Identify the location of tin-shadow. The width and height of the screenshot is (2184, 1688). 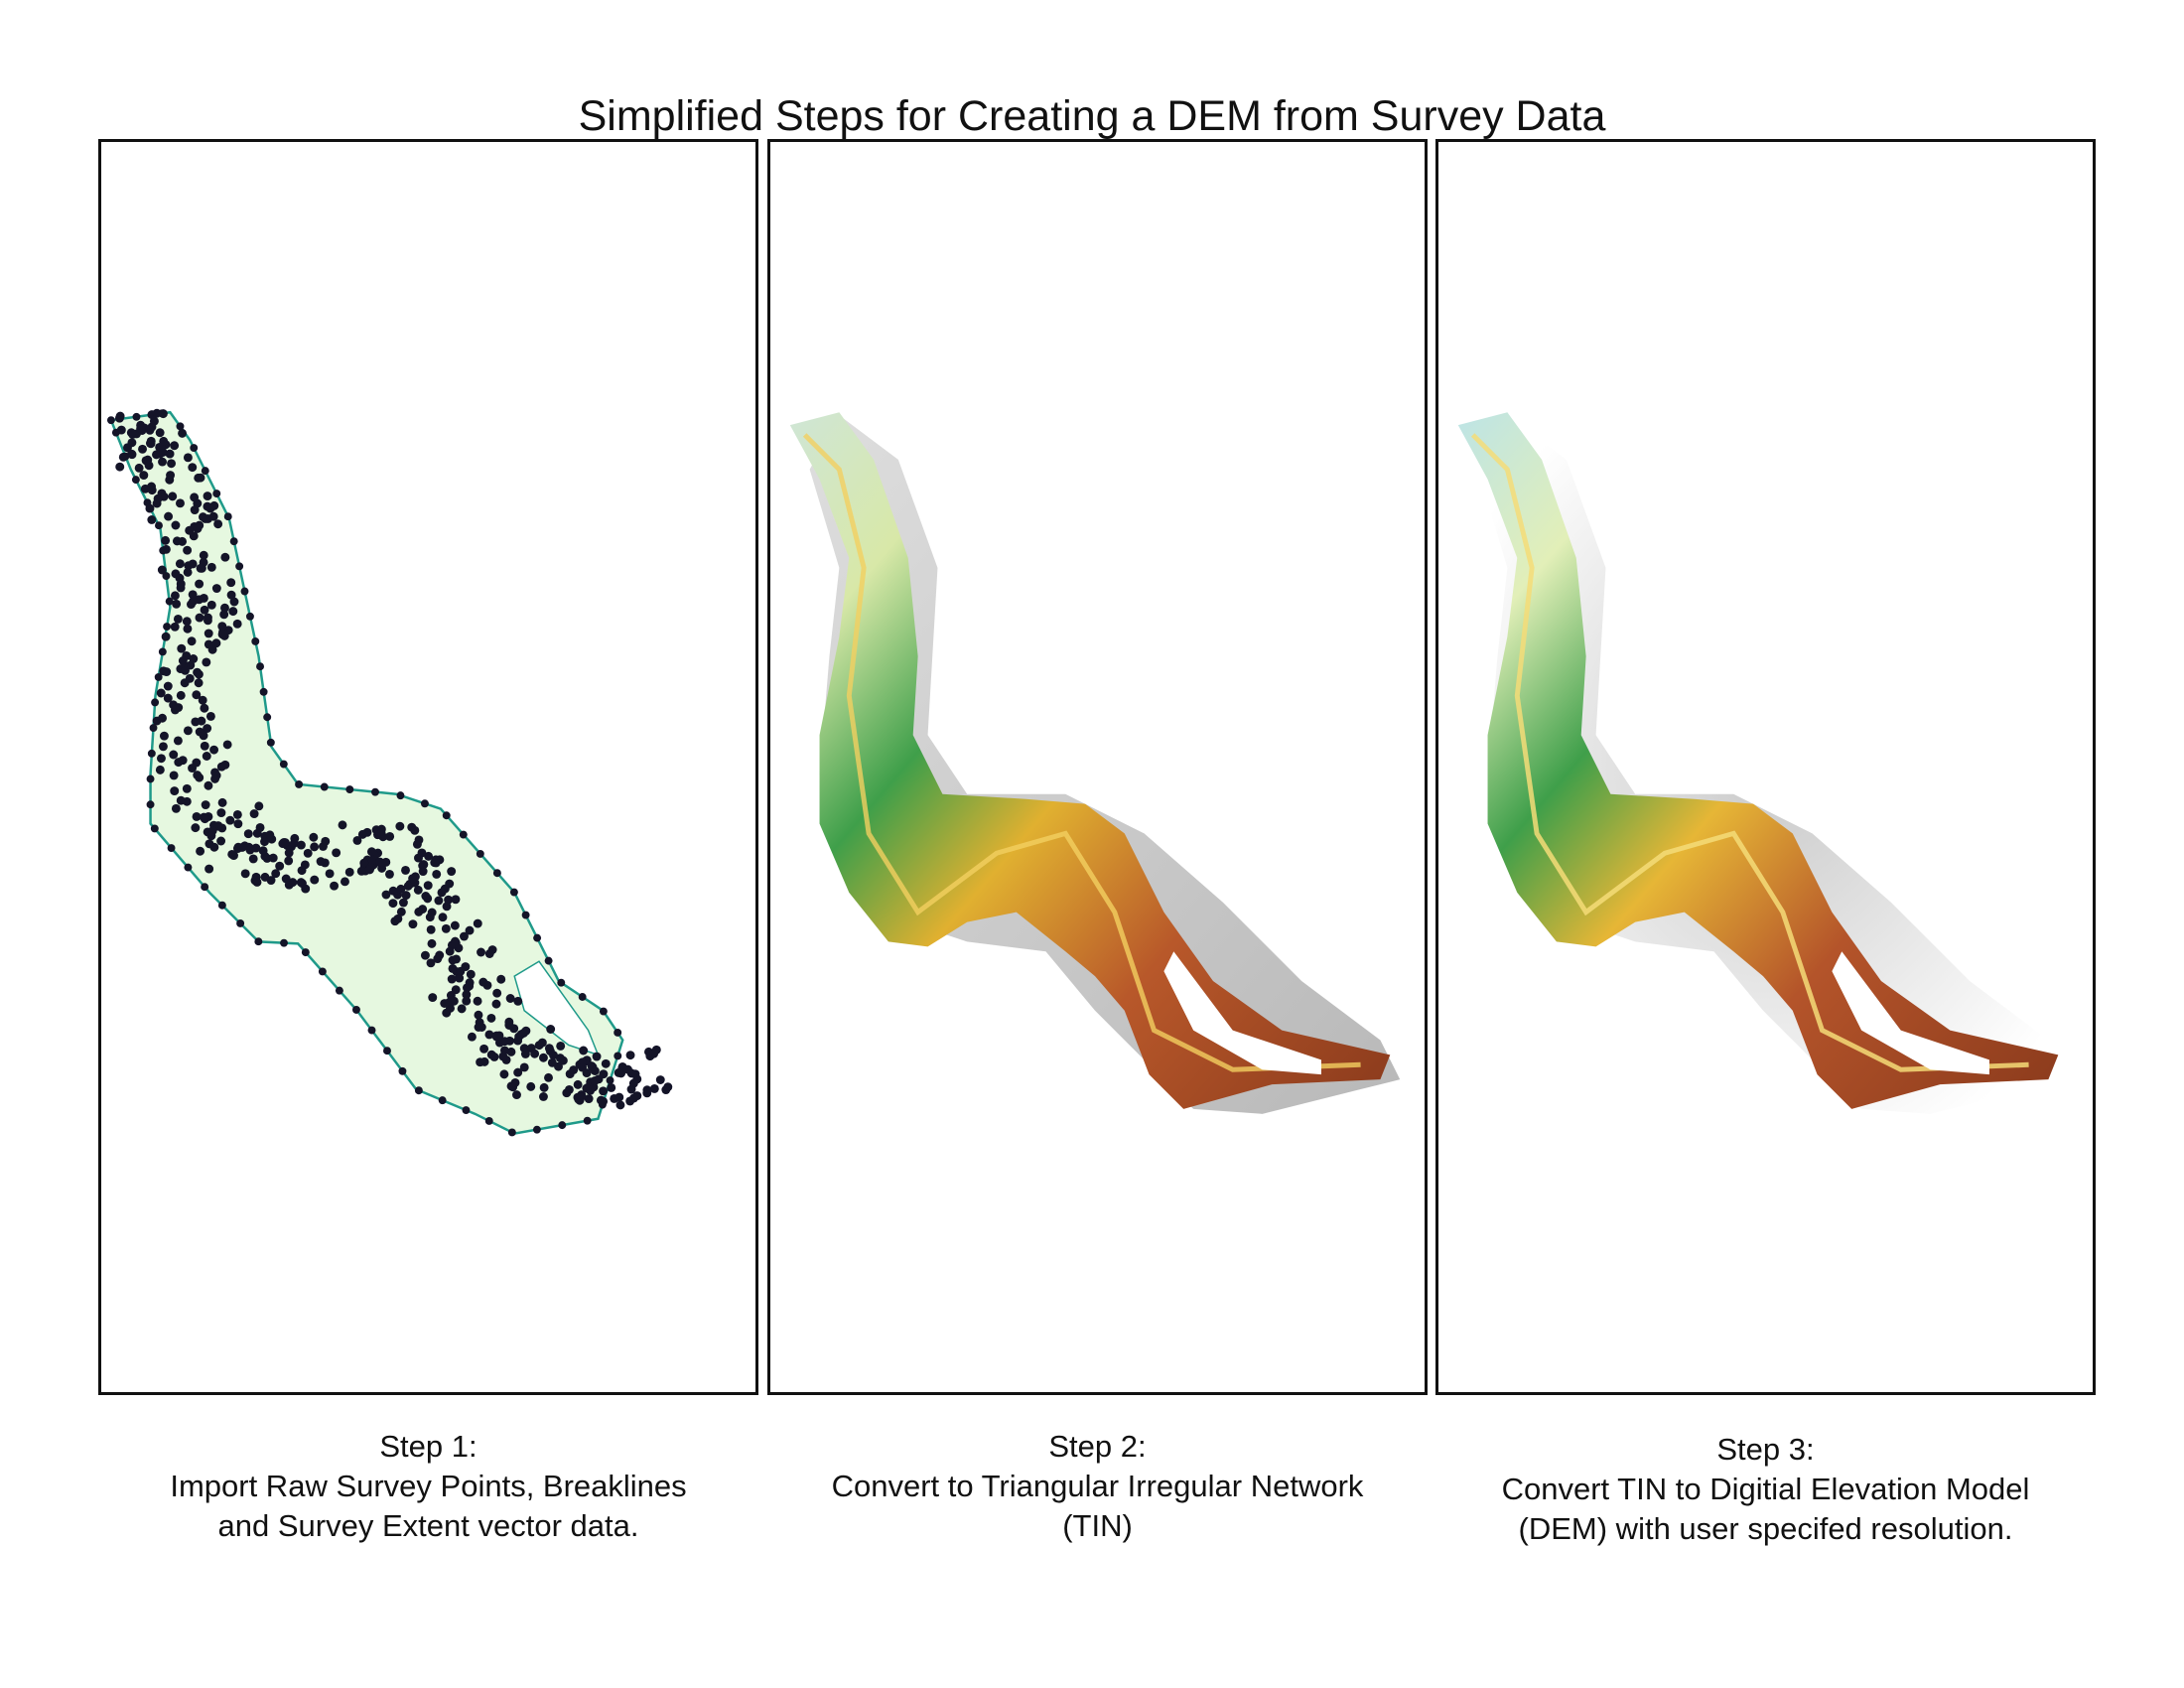
(1105, 764).